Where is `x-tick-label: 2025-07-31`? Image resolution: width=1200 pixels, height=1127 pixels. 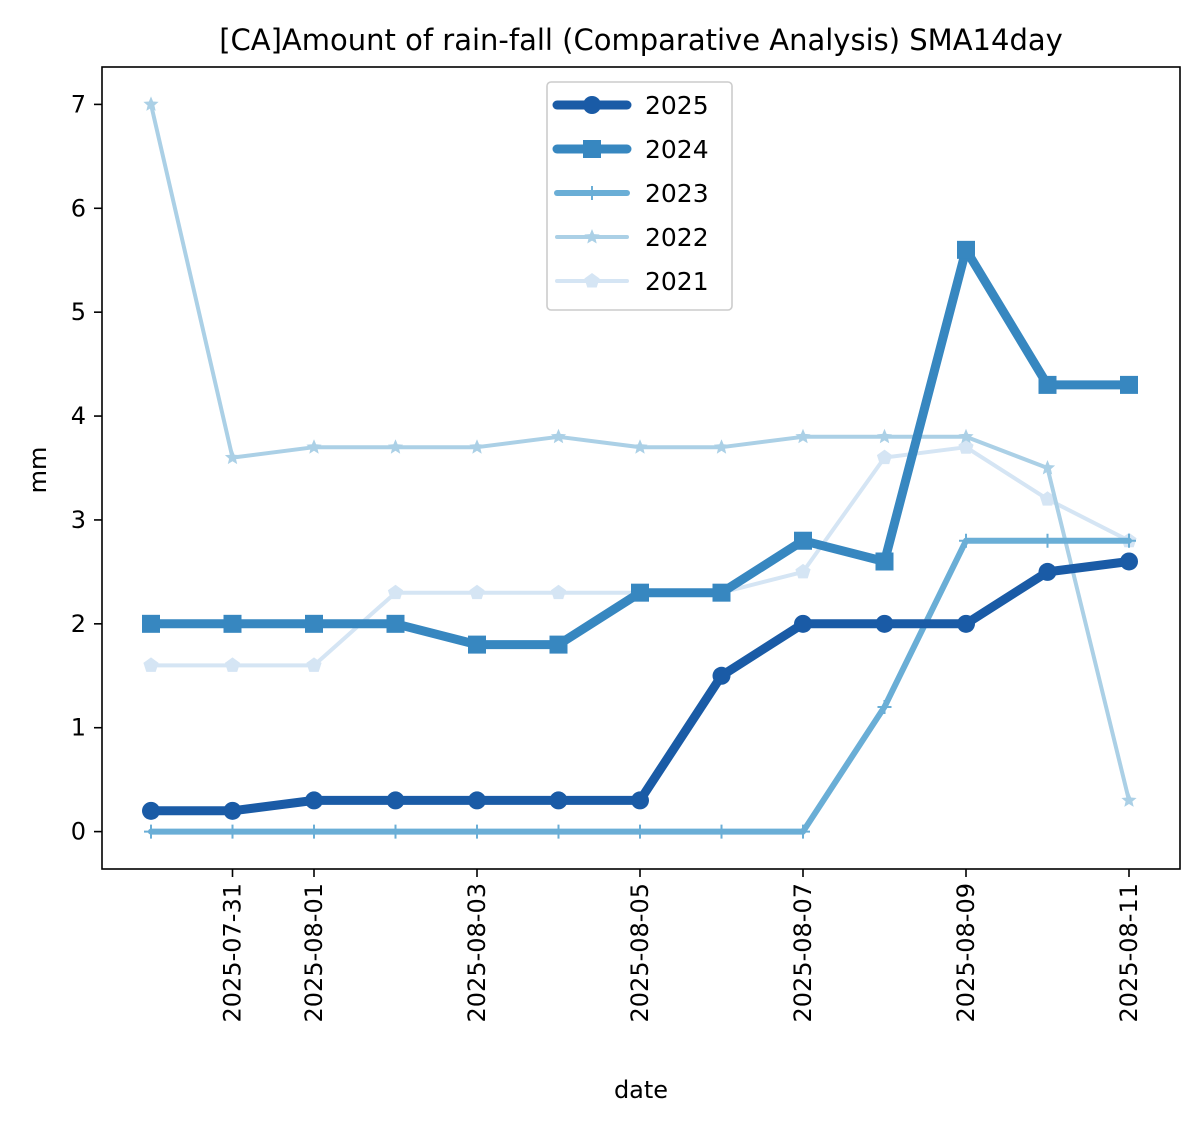 x-tick-label: 2025-07-31 is located at coordinates (233, 952).